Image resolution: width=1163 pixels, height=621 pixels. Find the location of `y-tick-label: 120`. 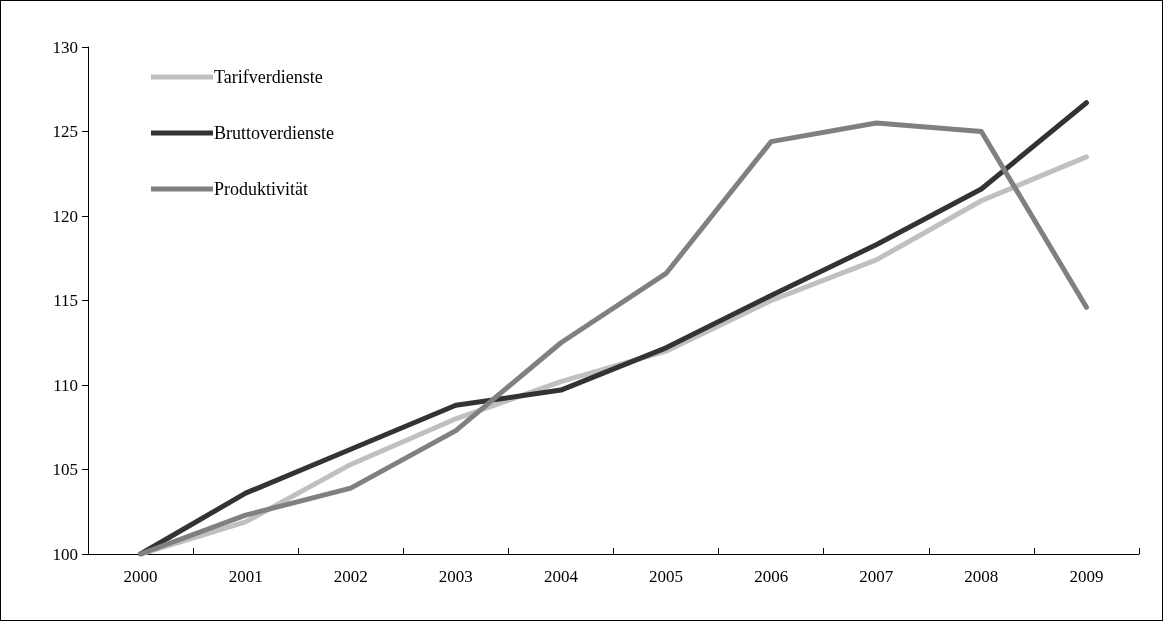

y-tick-label: 120 is located at coordinates (65, 216).